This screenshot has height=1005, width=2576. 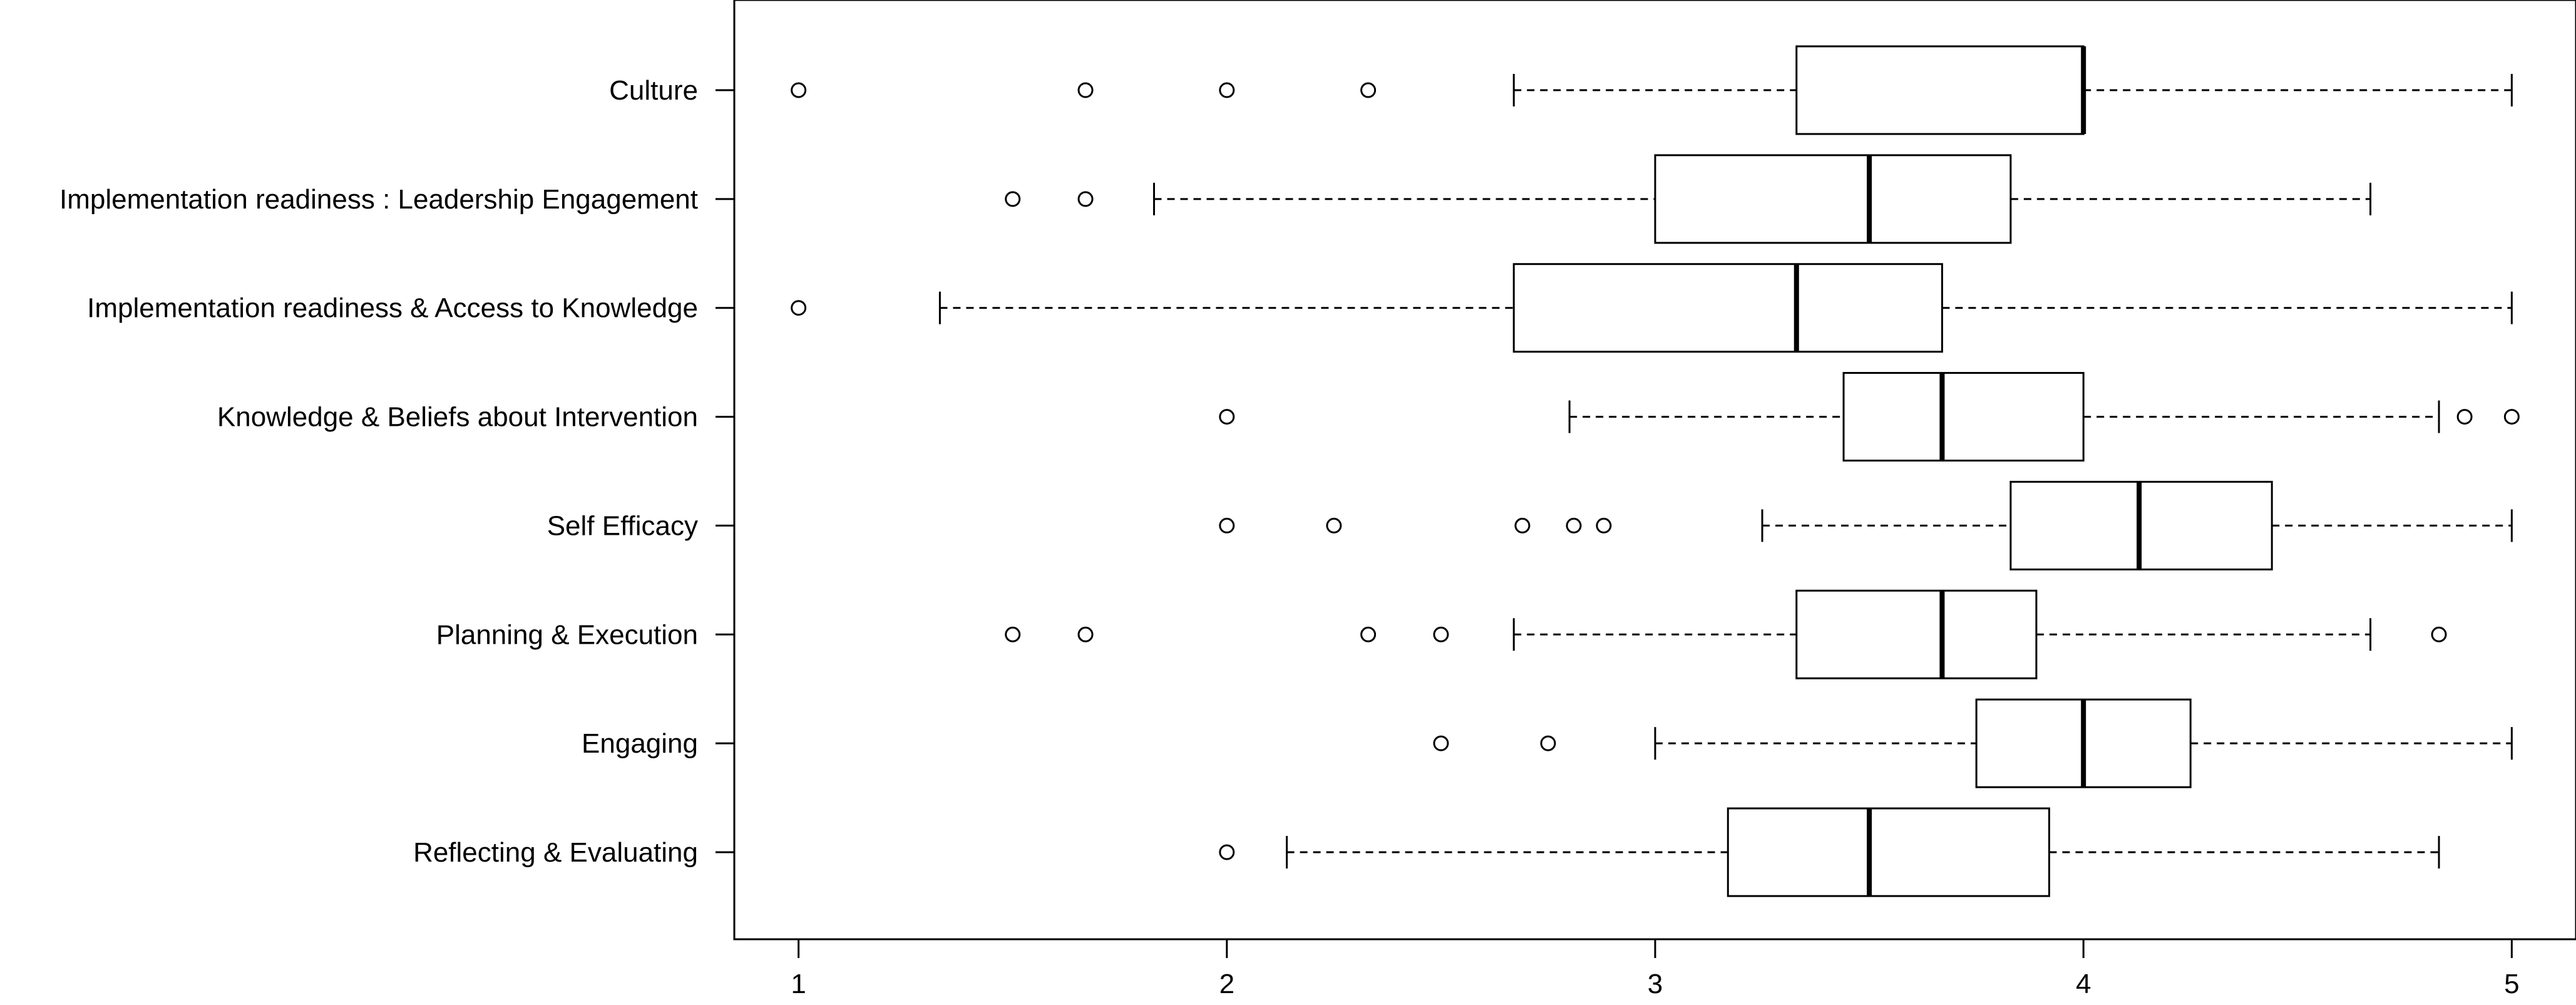 What do you see at coordinates (1426, 852) in the screenshot?
I see `box-group: Reflecting & Evaluating` at bounding box center [1426, 852].